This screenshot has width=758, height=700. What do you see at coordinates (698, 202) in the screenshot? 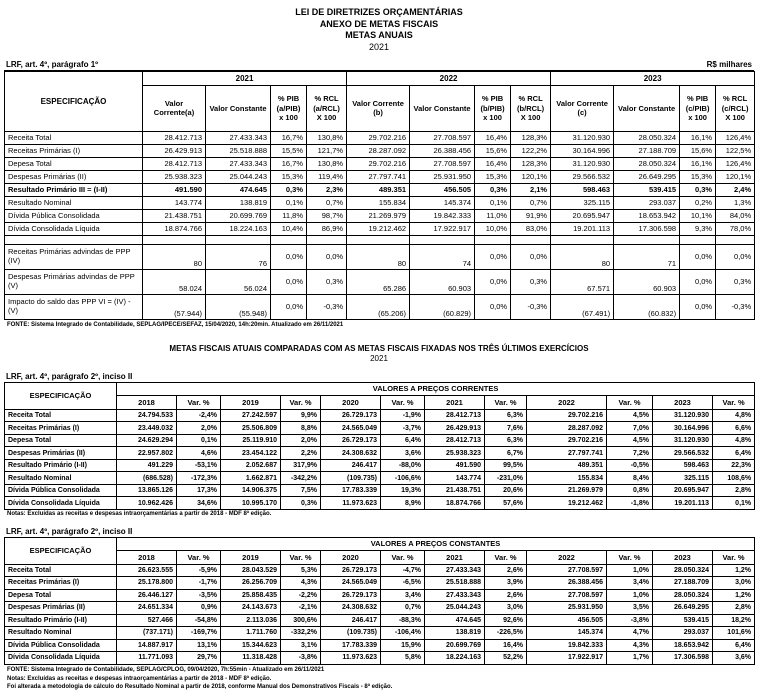
I see `cell-value: 0,2%` at bounding box center [698, 202].